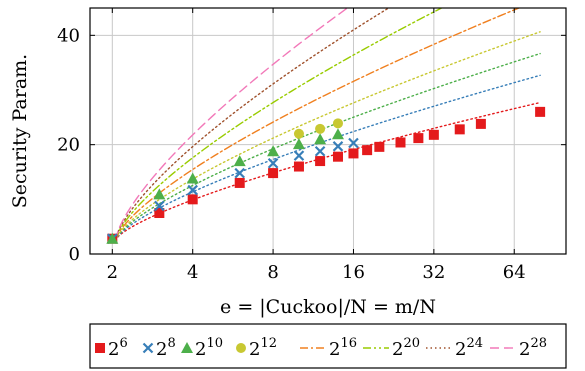 The height and width of the screenshot is (371, 585). I want to click on legend-marker-triangle, so click(187, 347).